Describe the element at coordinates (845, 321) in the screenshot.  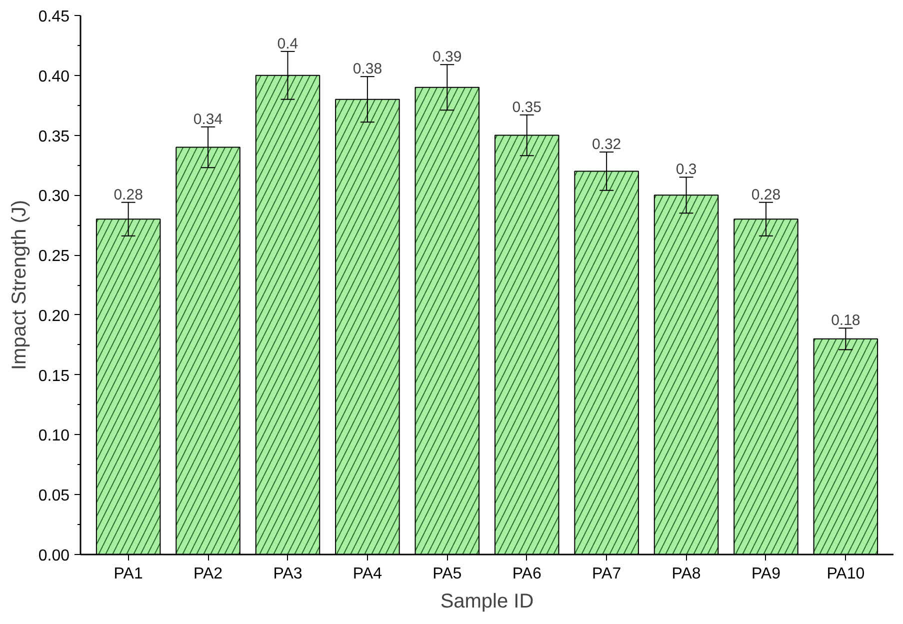
I see `data-label: 0.18` at that location.